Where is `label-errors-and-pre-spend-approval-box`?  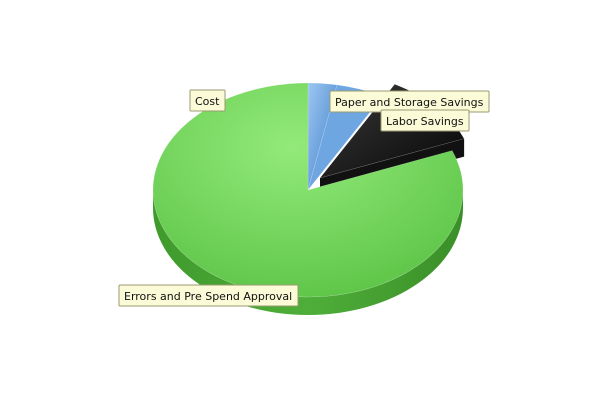
label-errors-and-pre-spend-approval-box is located at coordinates (208, 295).